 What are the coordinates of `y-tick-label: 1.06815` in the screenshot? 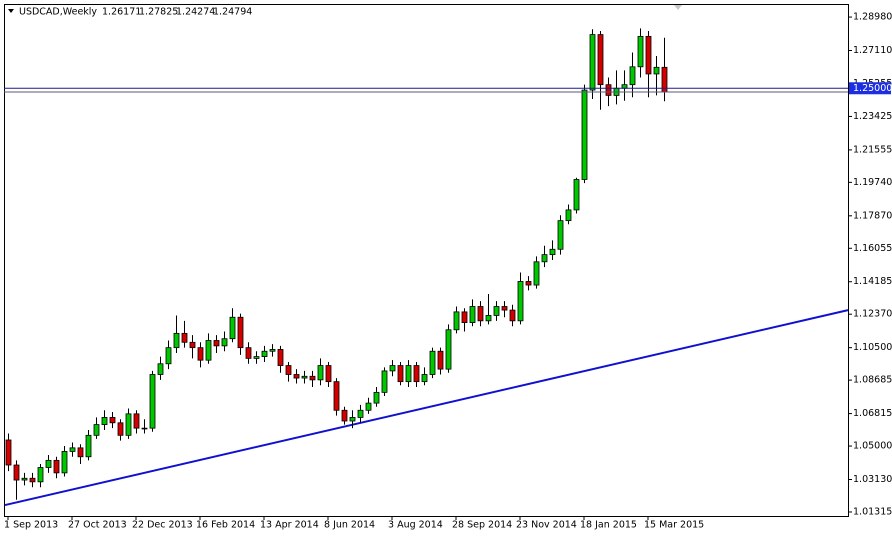 It's located at (872, 413).